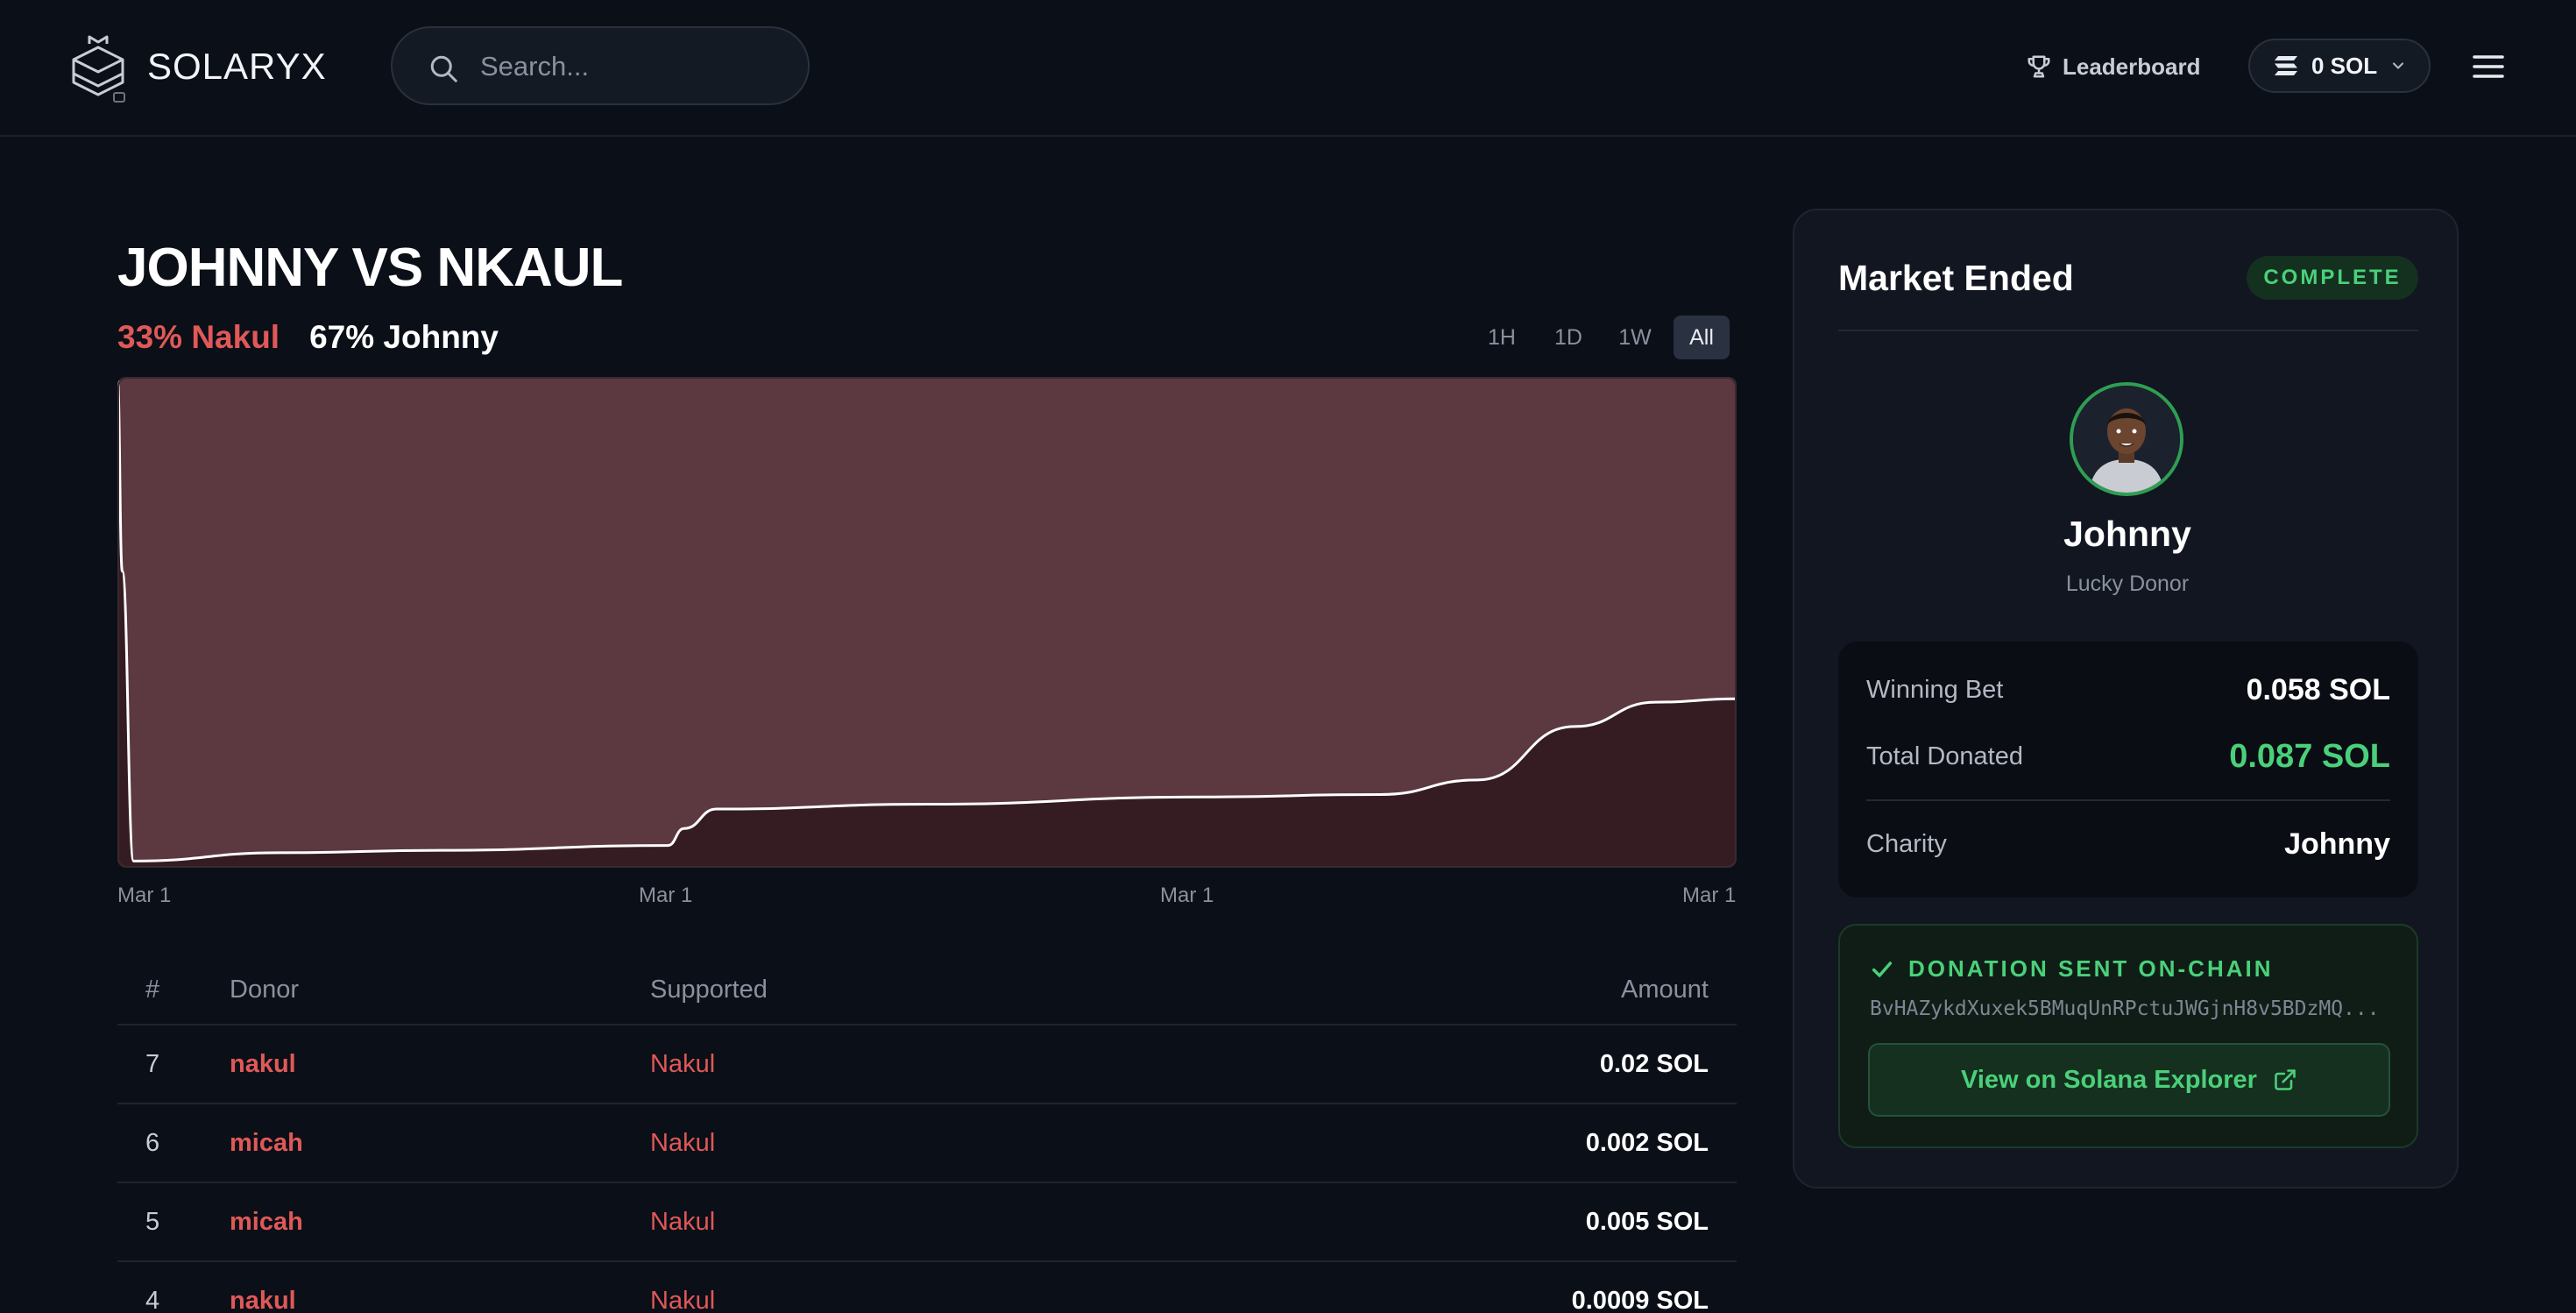  Describe the element at coordinates (404, 337) in the screenshot. I see `odds-johnny: 67% Johnny` at that location.